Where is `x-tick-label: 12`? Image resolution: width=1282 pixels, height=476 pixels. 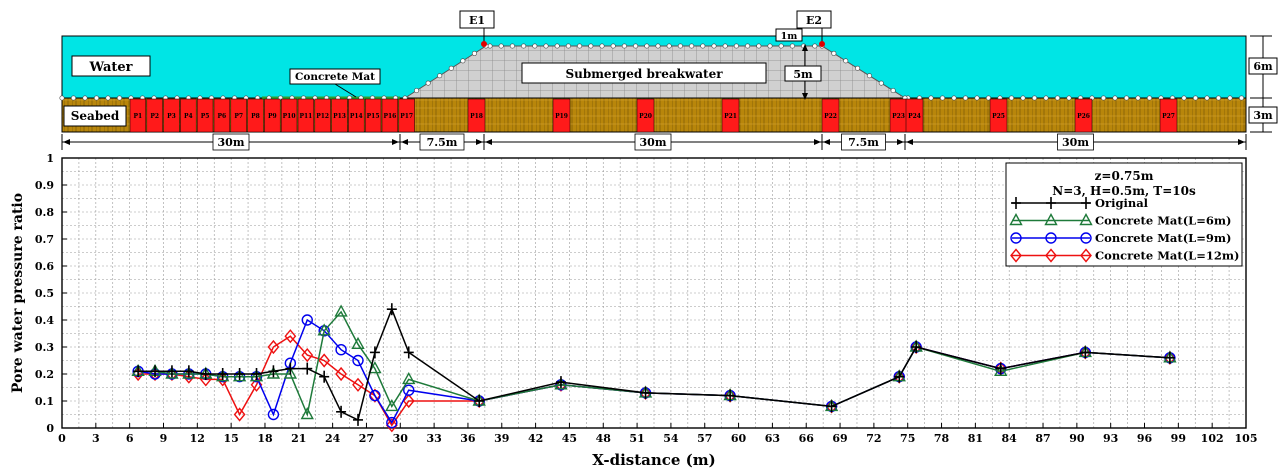
x-tick-label: 12 is located at coordinates (197, 438).